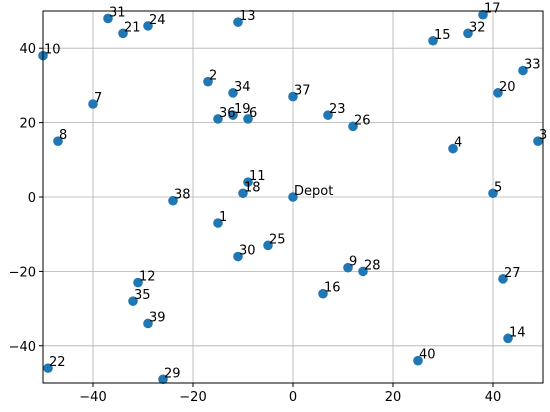 This screenshot has width=550, height=412. I want to click on point-label: 31, so click(117, 12).